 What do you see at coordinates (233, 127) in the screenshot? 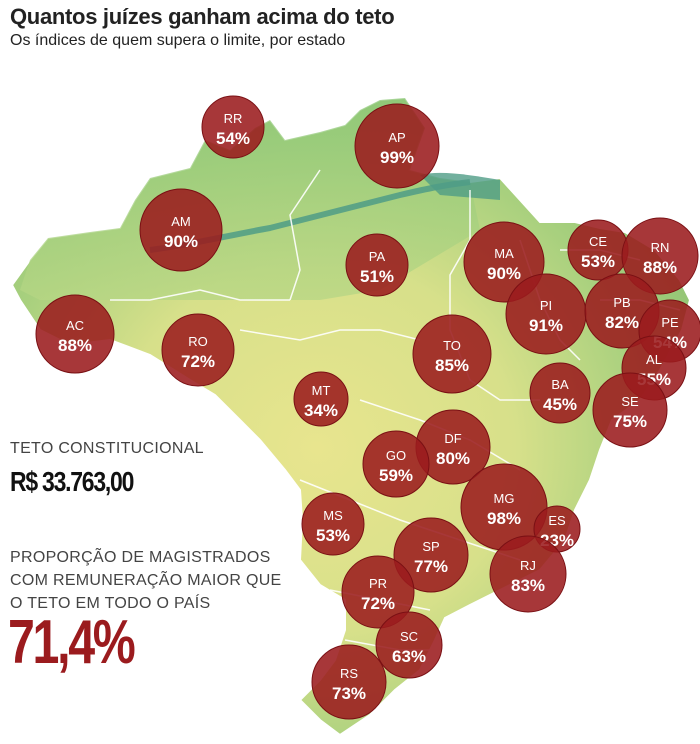
I see `state-bubble-rr: RR 54%` at bounding box center [233, 127].